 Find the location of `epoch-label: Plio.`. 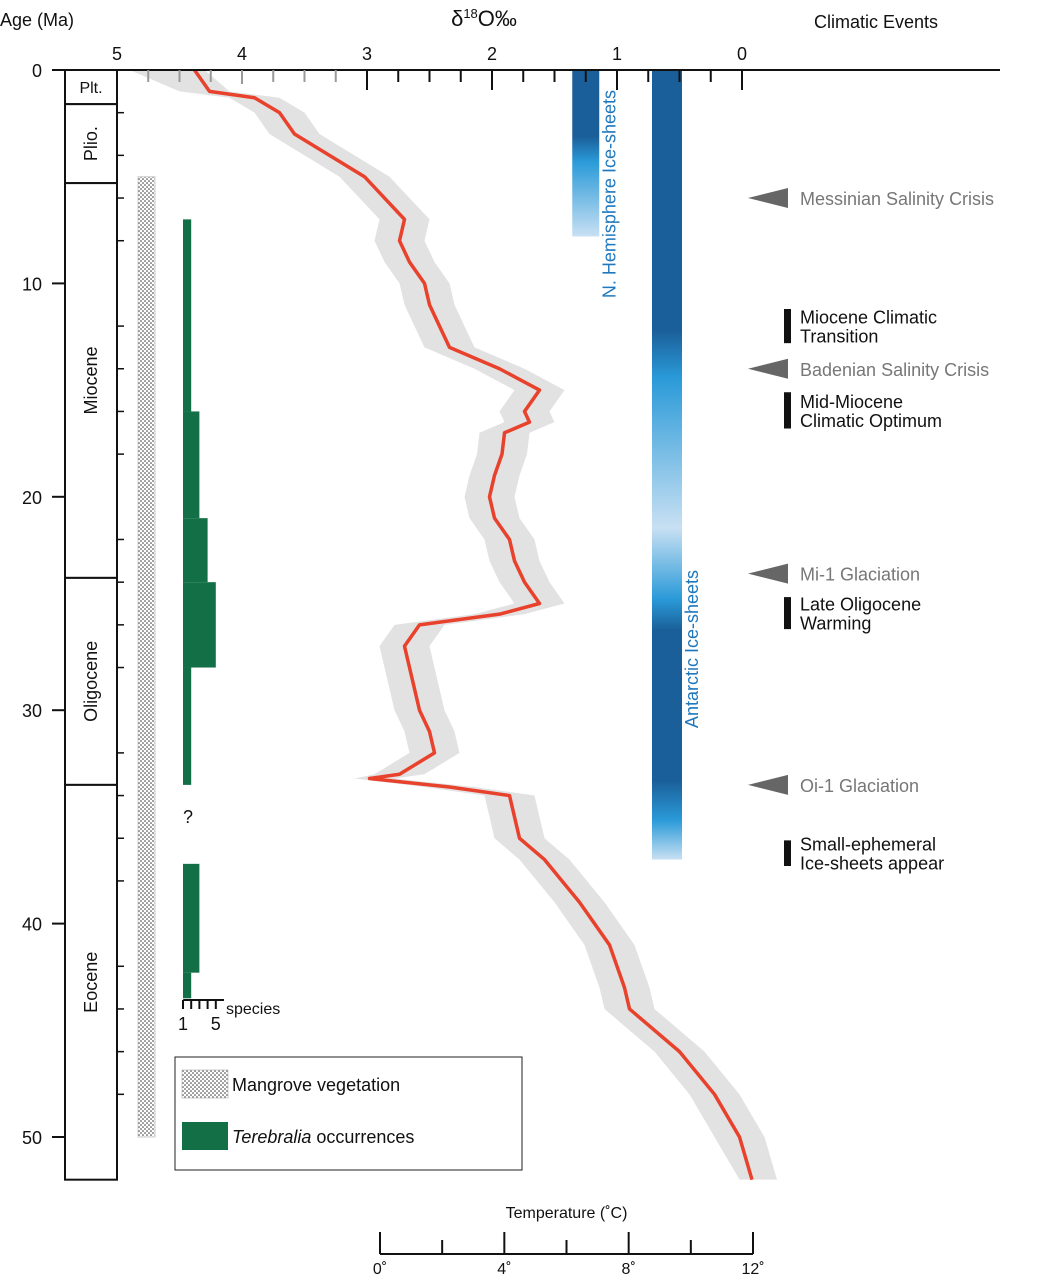

epoch-label: Plio. is located at coordinates (91, 143).